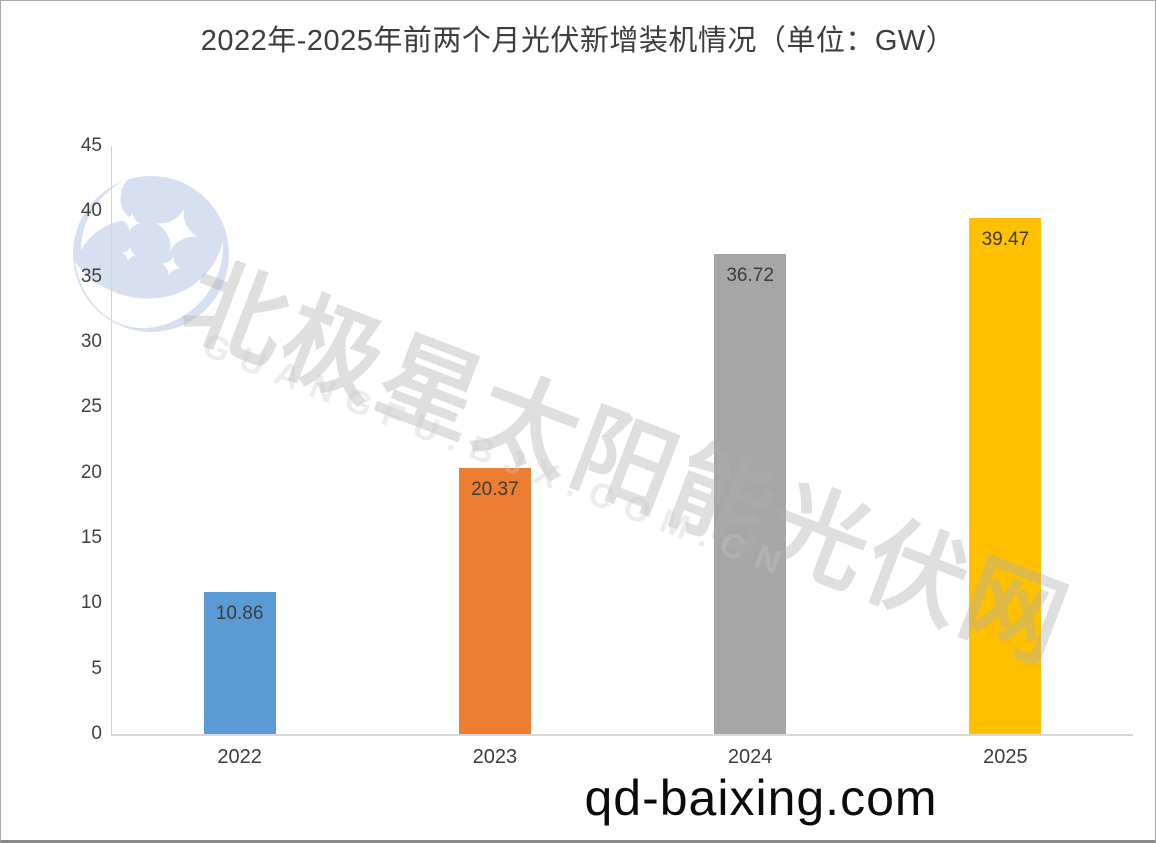 This screenshot has width=1156, height=843. Describe the element at coordinates (91, 341) in the screenshot. I see `y-axis-tick-30: 30` at that location.